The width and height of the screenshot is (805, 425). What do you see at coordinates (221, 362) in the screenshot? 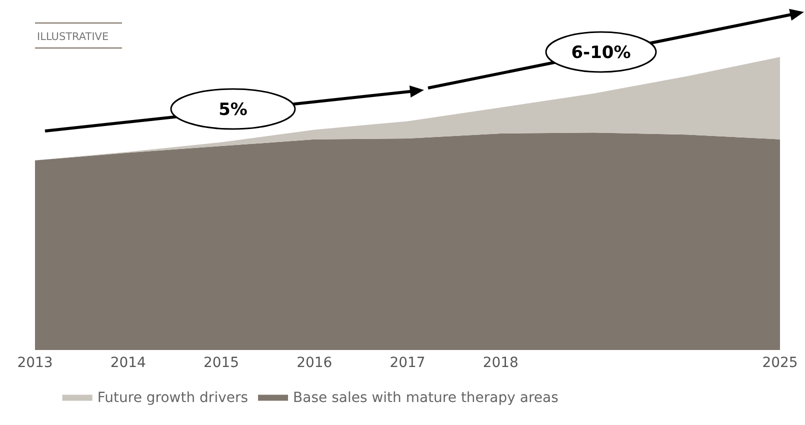
I see `x-tick-label: 2015` at bounding box center [221, 362].